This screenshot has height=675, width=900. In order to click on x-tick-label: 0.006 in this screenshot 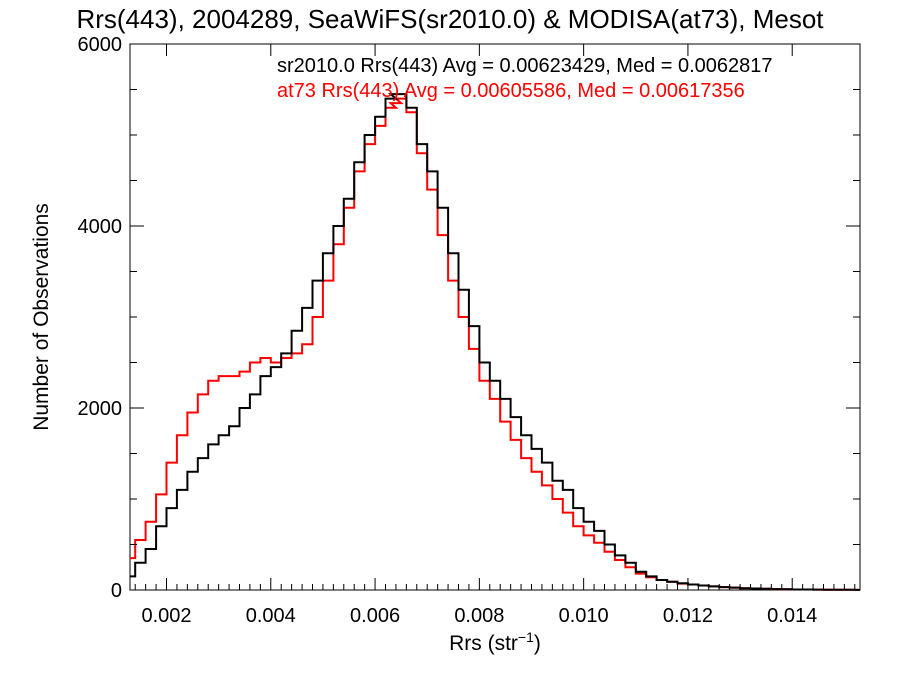, I will do `click(375, 616)`.